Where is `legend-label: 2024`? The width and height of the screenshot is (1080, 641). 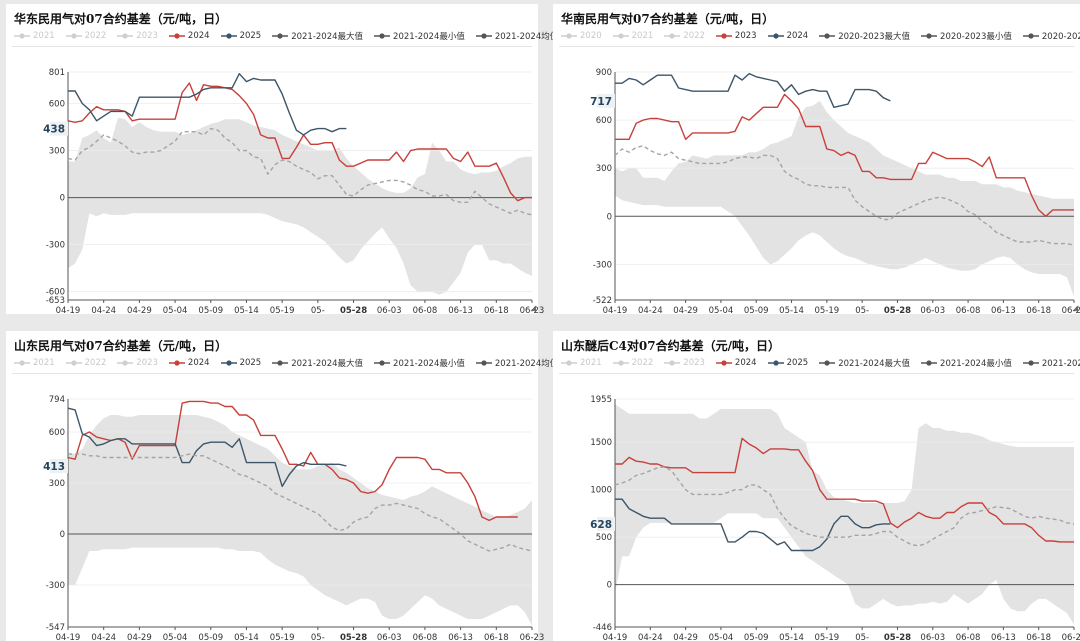 legend-label: 2024 is located at coordinates (198, 36).